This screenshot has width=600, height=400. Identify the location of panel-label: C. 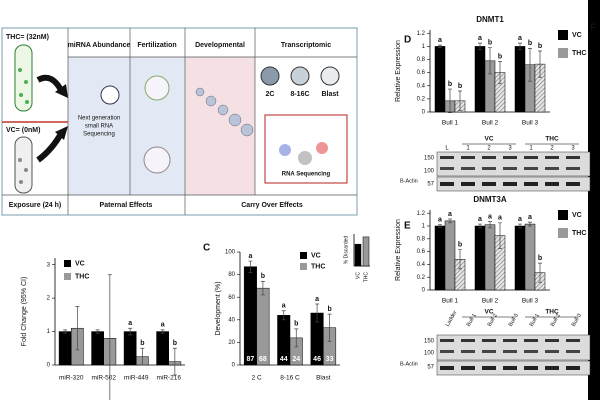
(206, 248).